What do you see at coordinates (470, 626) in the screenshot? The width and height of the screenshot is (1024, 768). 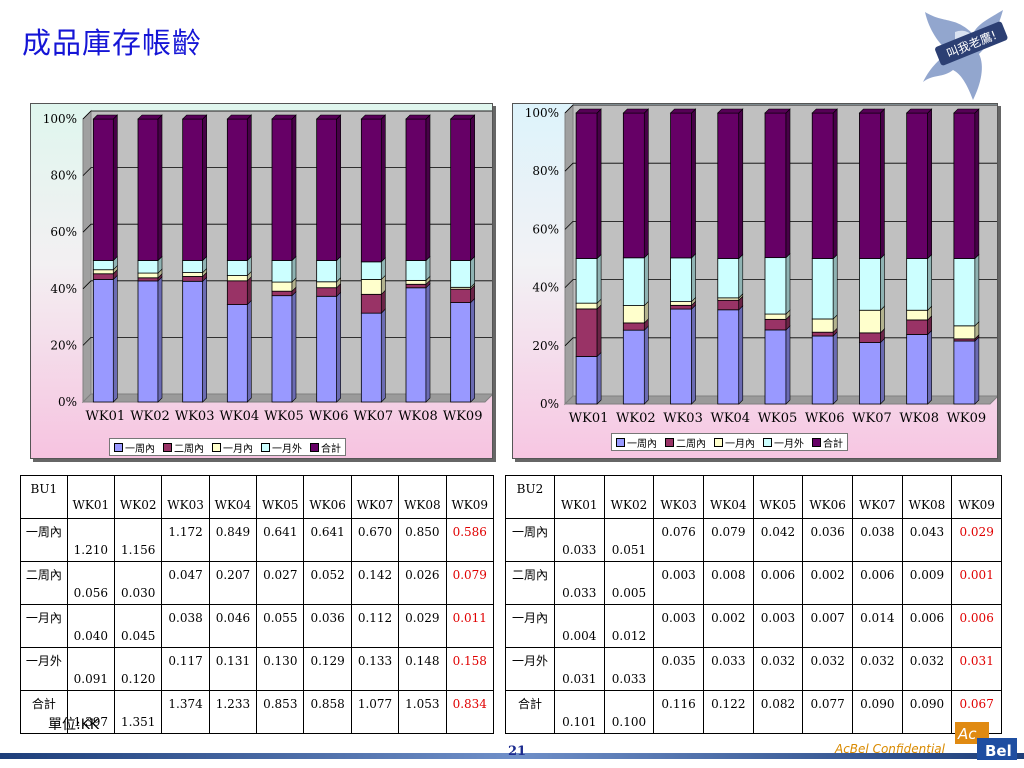 I see `table-cell: 0.011` at bounding box center [470, 626].